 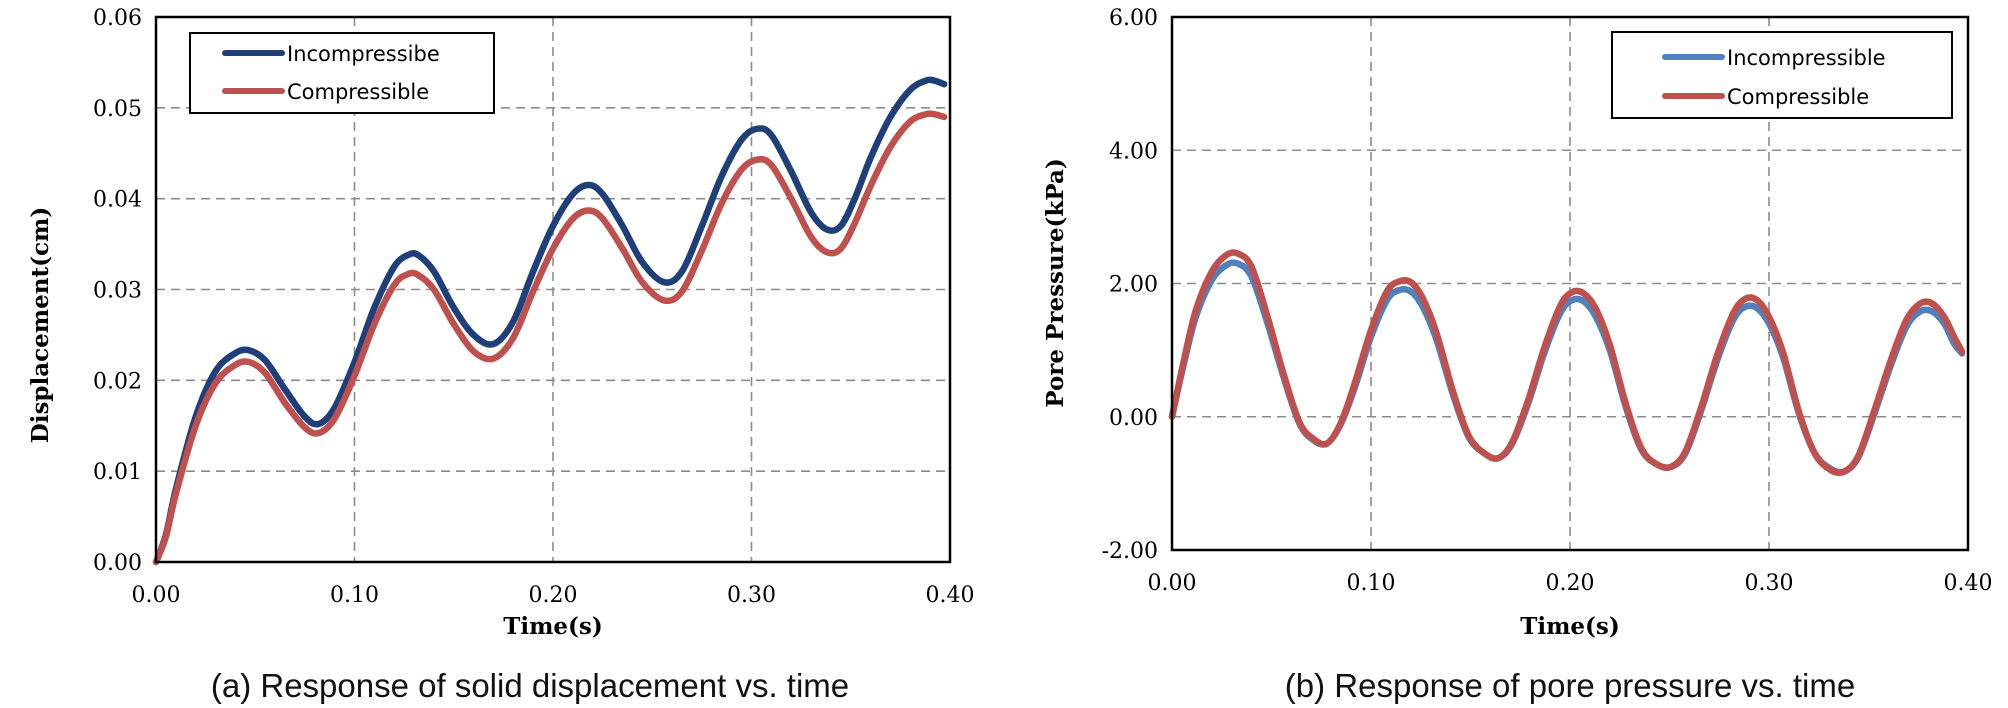 I want to click on chart-b-legend-box, so click(x=1782, y=75).